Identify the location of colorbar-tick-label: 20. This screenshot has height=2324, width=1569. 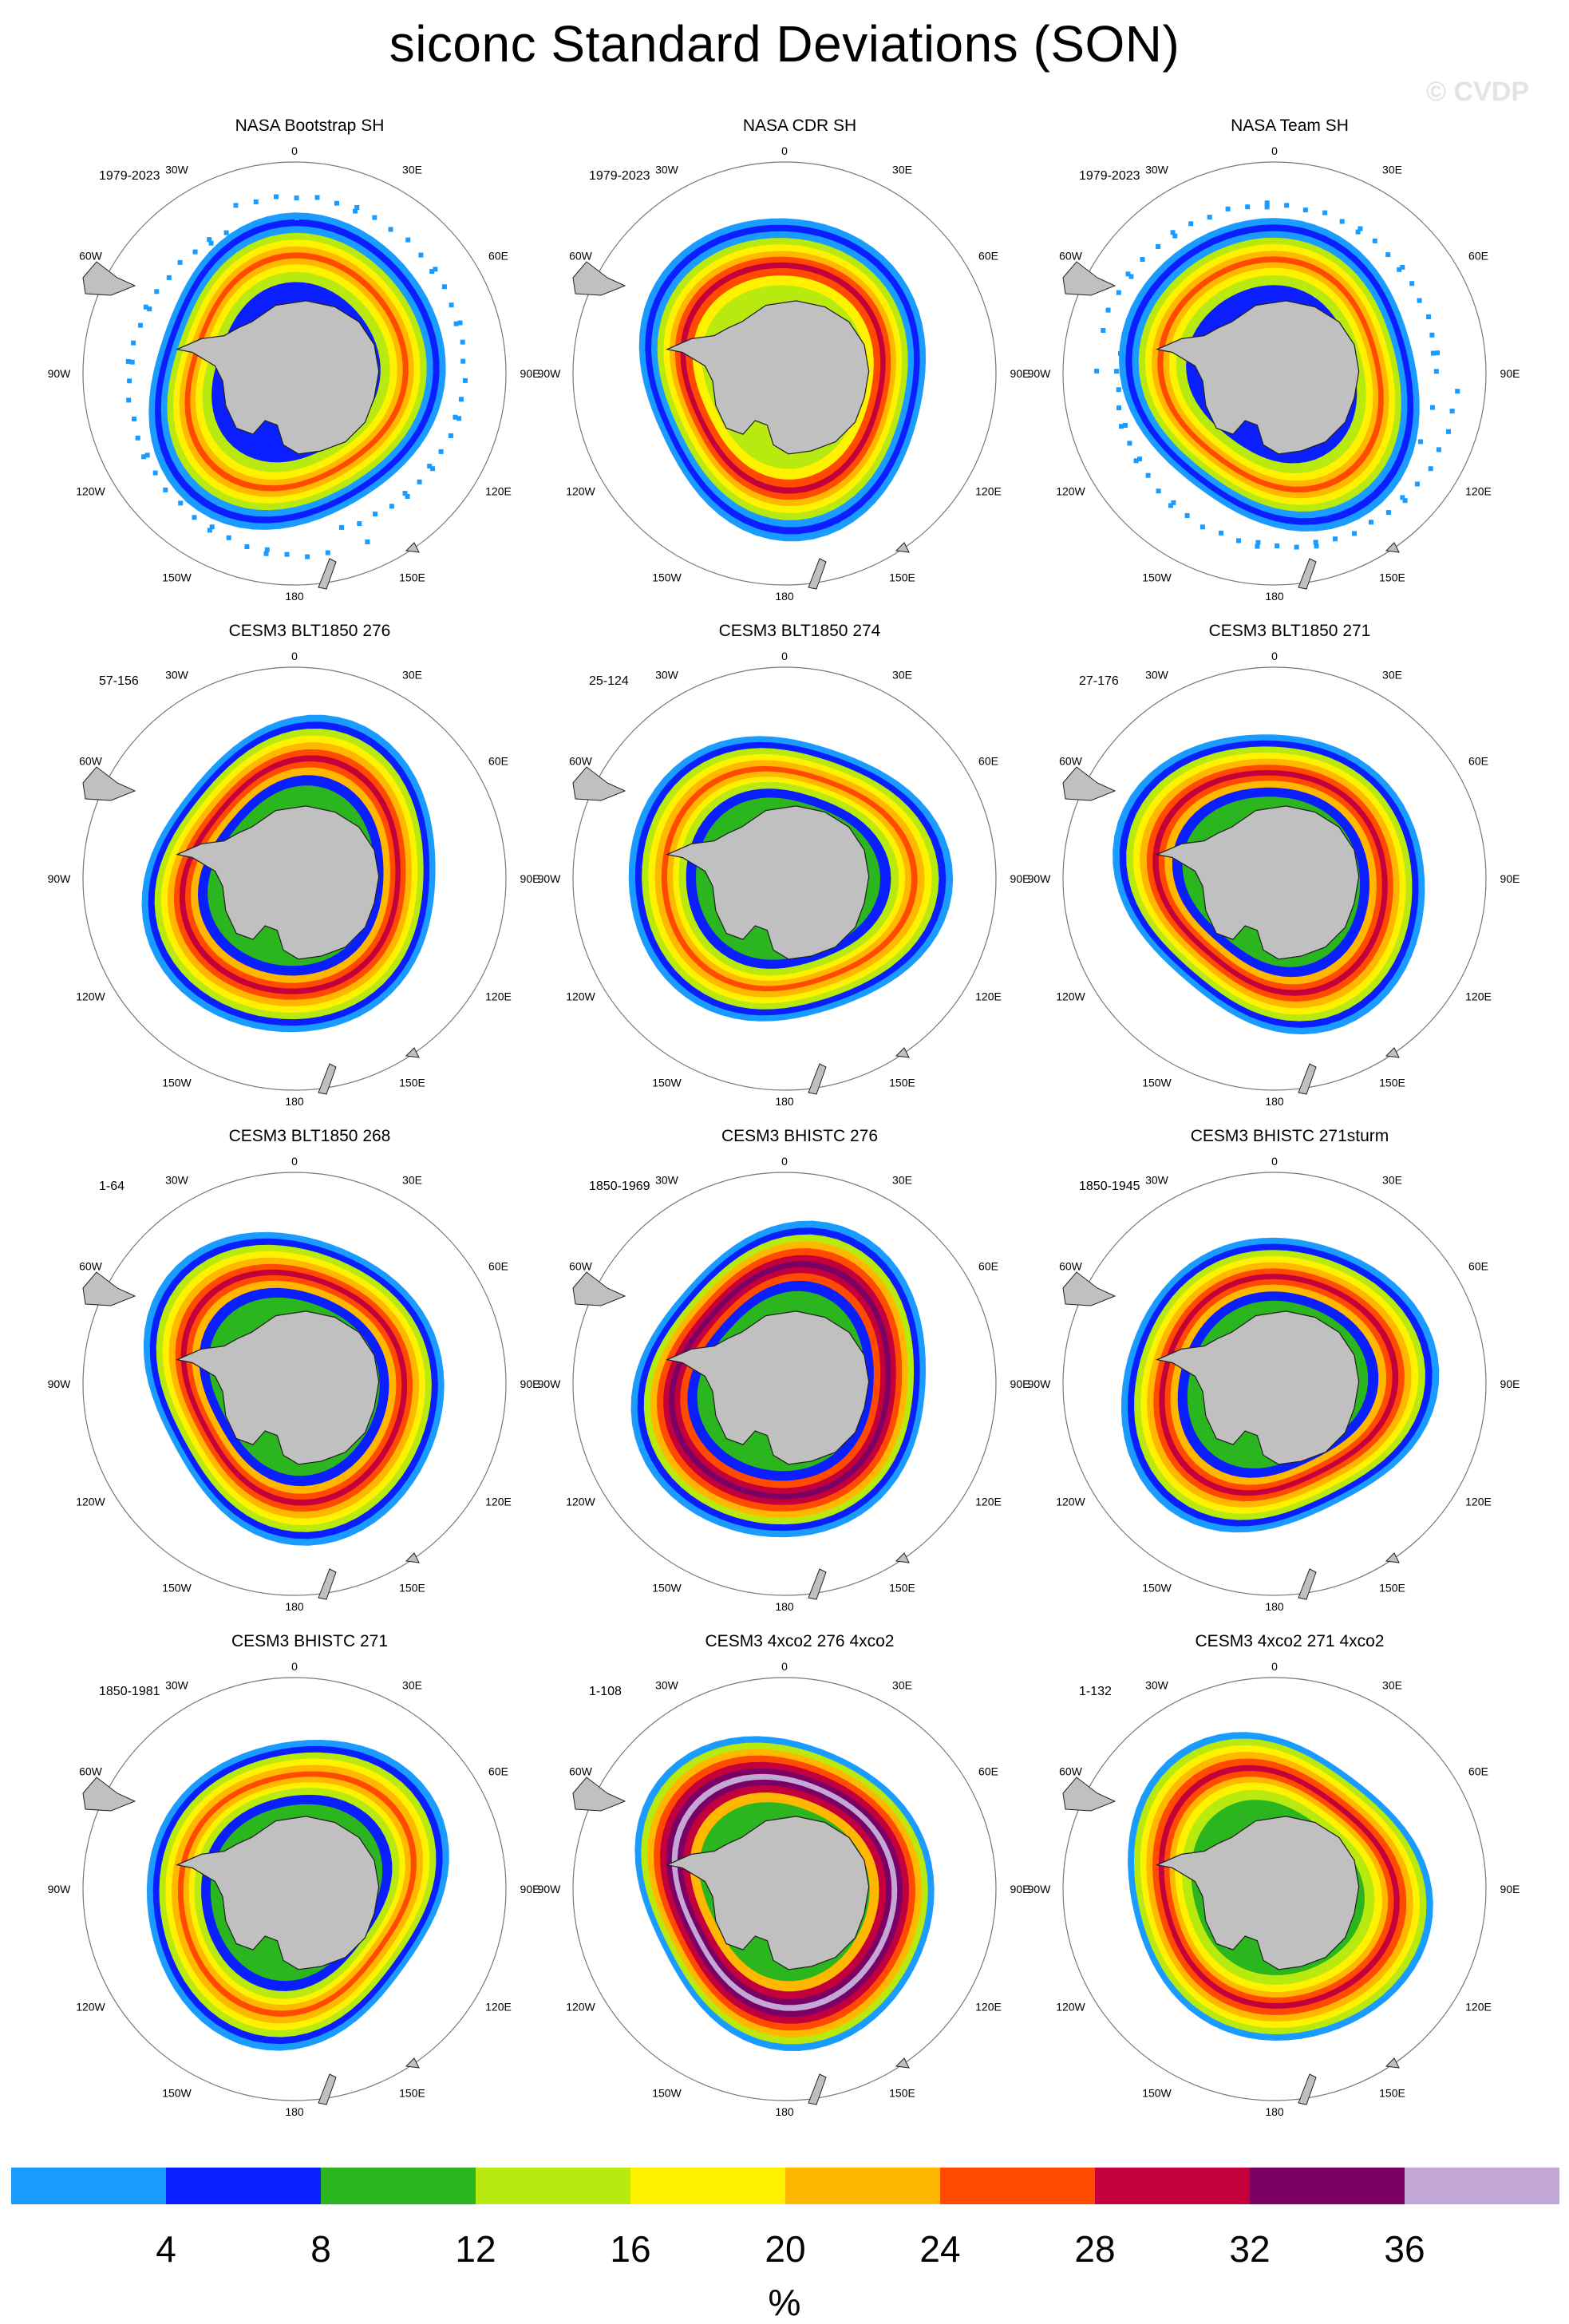
(785, 2249).